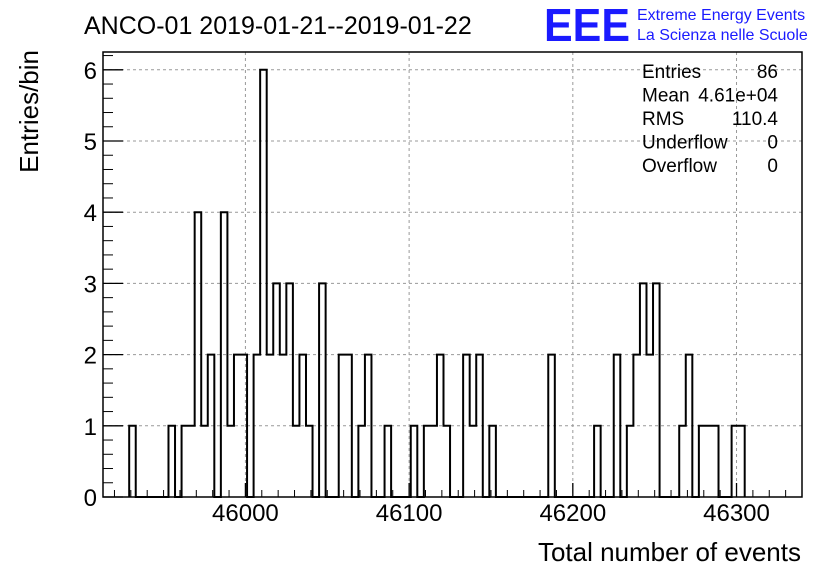 This screenshot has height=572, width=836. I want to click on x-tick-label: 46300, so click(736, 513).